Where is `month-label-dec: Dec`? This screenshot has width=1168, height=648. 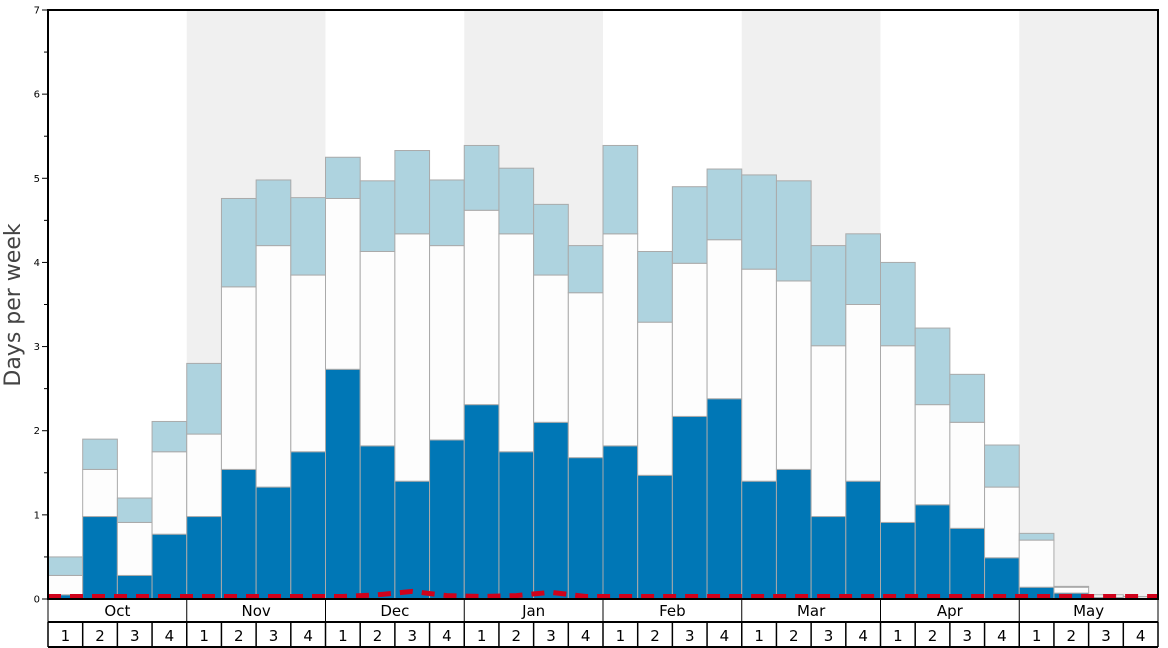 month-label-dec: Dec is located at coordinates (394, 611).